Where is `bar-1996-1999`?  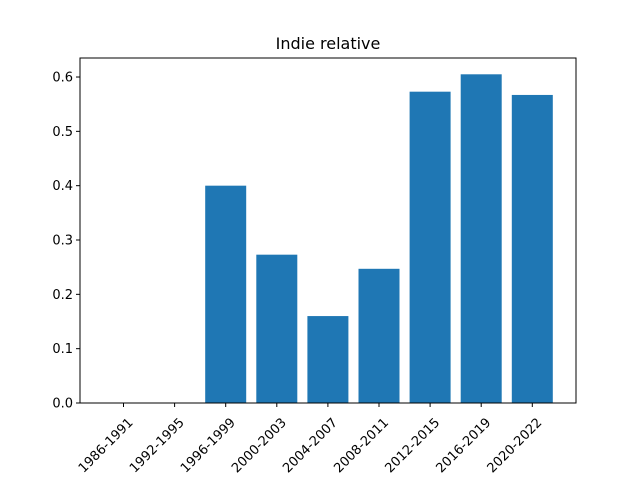 bar-1996-1999 is located at coordinates (226, 294).